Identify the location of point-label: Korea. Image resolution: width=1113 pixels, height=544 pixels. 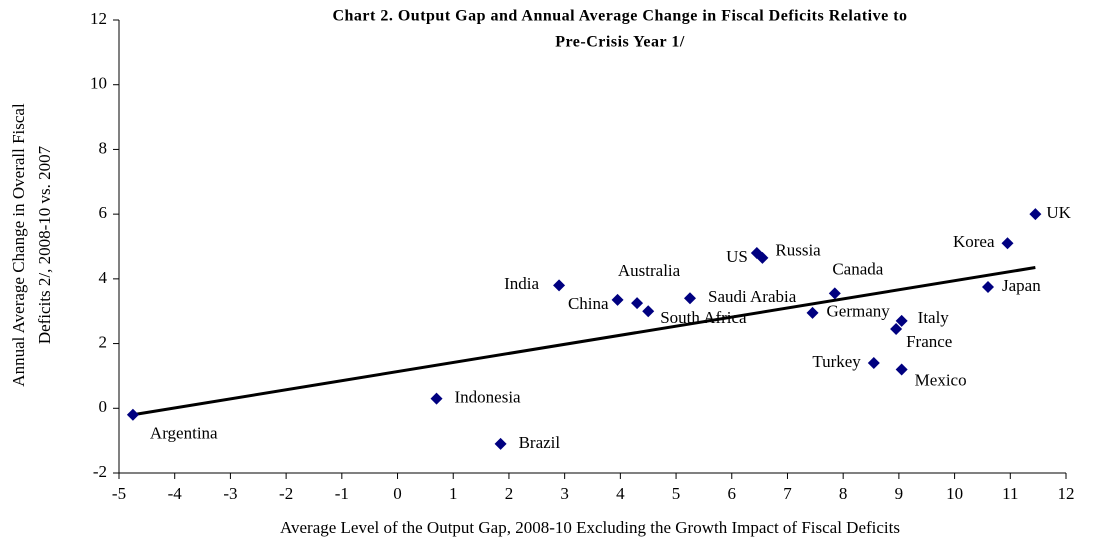
(974, 241).